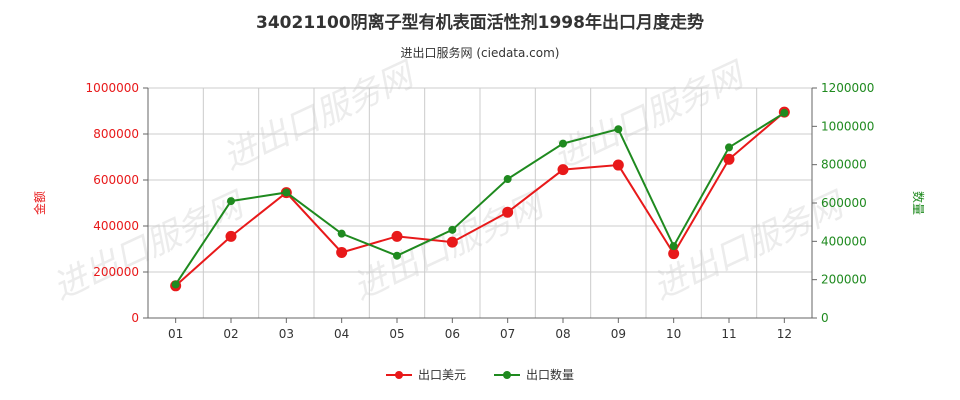  I want to click on legend-item-value: 出口美元, so click(425, 374).